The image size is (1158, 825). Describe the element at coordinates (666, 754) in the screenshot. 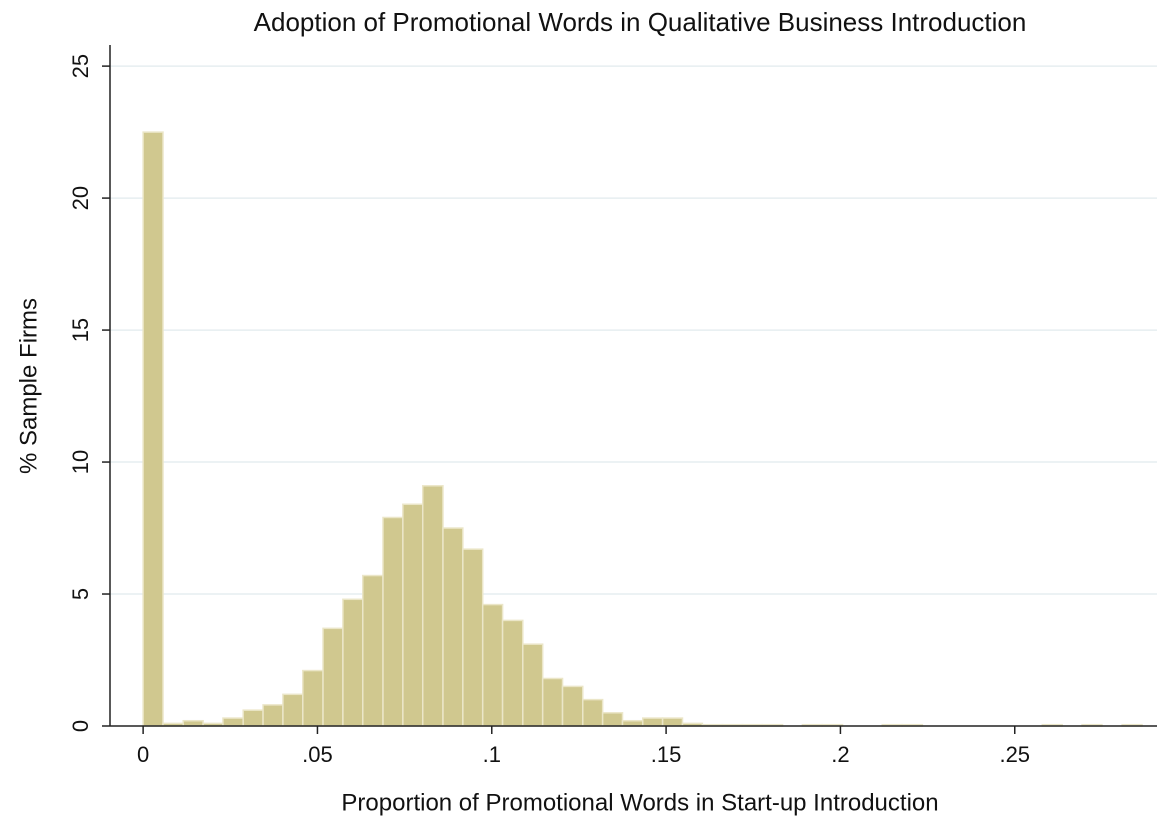

I see `x-tick-label: .15` at that location.